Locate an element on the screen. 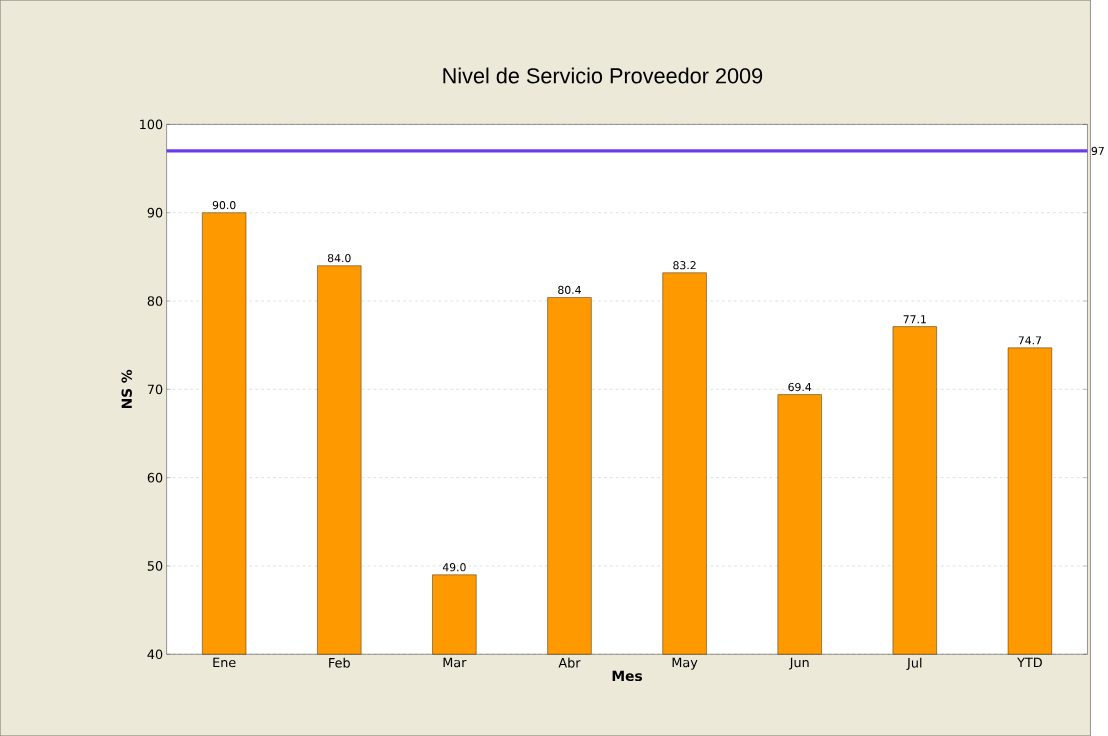  x-tick-label: Jul is located at coordinates (914, 663).